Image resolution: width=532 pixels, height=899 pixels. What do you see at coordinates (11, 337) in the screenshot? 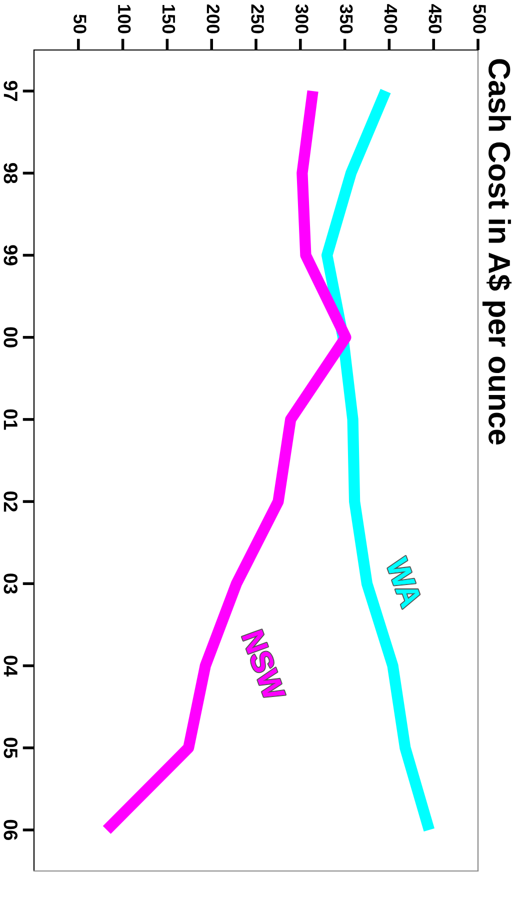
I see `y-tick-label: 00` at bounding box center [11, 337].